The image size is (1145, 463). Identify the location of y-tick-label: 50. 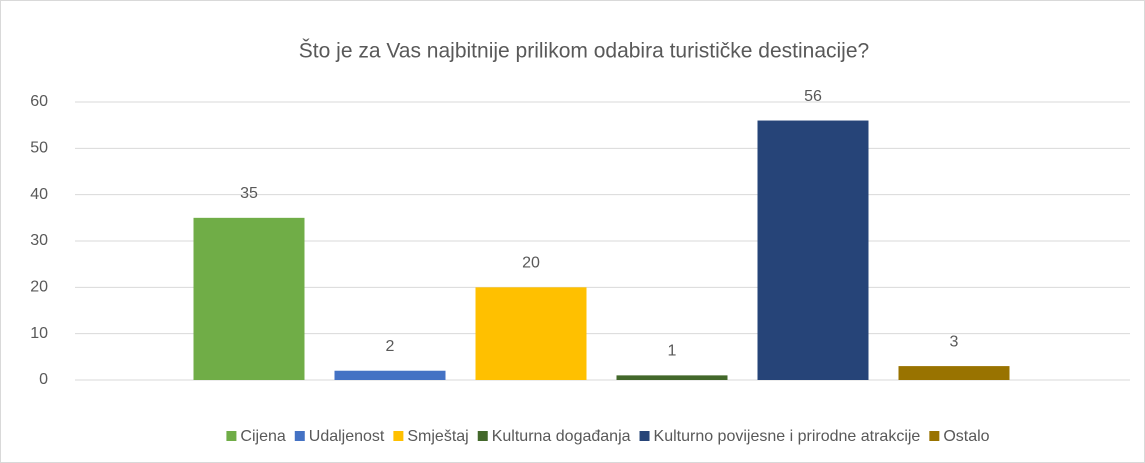
(39, 148).